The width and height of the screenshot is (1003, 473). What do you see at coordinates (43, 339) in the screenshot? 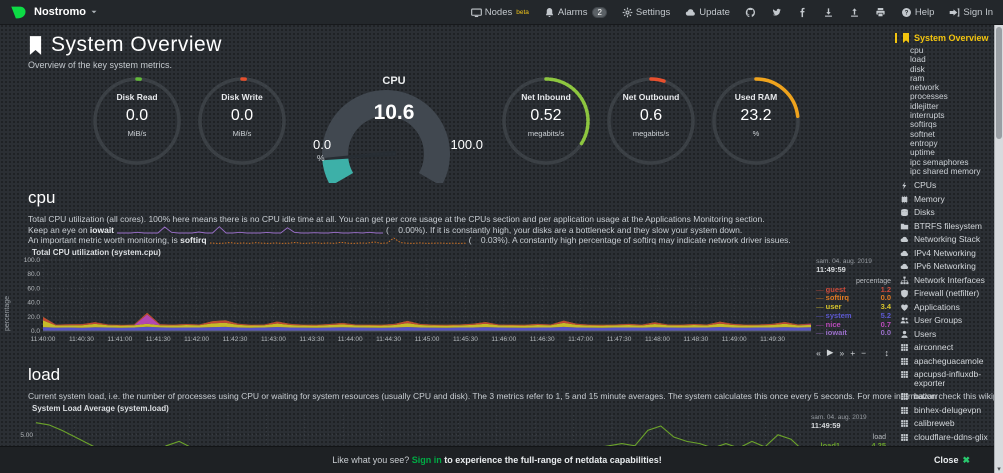
I see `svg-text: 11:40:00` at bounding box center [43, 339].